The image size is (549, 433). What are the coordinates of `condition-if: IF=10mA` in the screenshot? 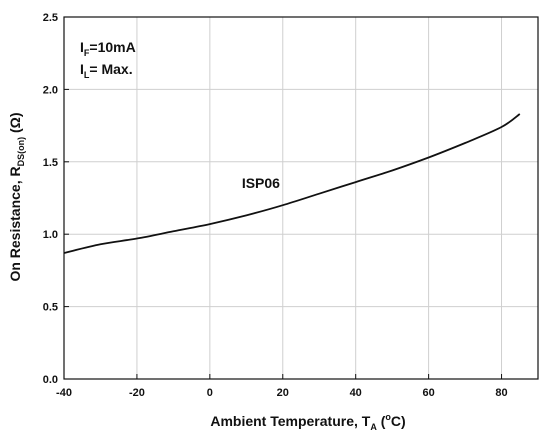 It's located at (108, 48).